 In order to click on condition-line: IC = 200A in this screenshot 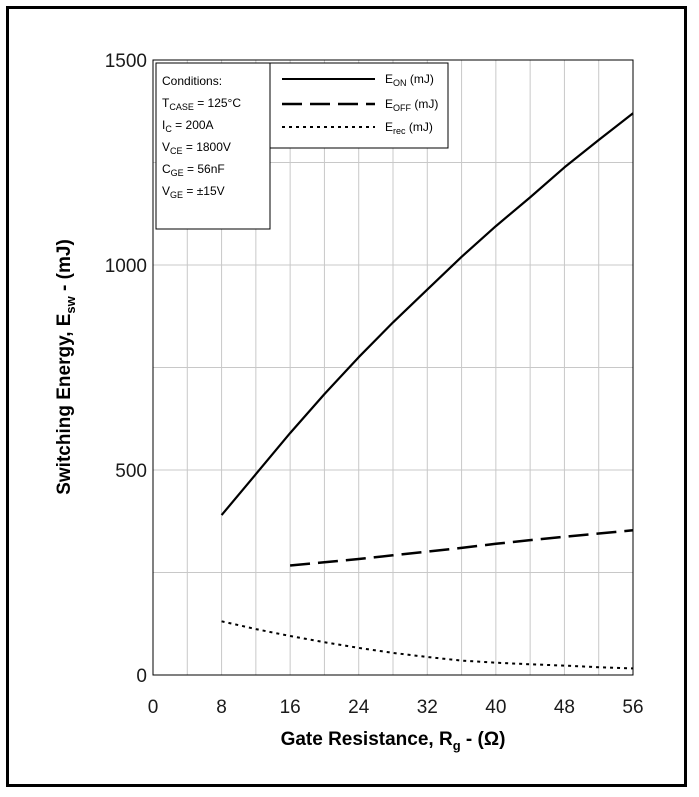, I will do `click(188, 126)`.